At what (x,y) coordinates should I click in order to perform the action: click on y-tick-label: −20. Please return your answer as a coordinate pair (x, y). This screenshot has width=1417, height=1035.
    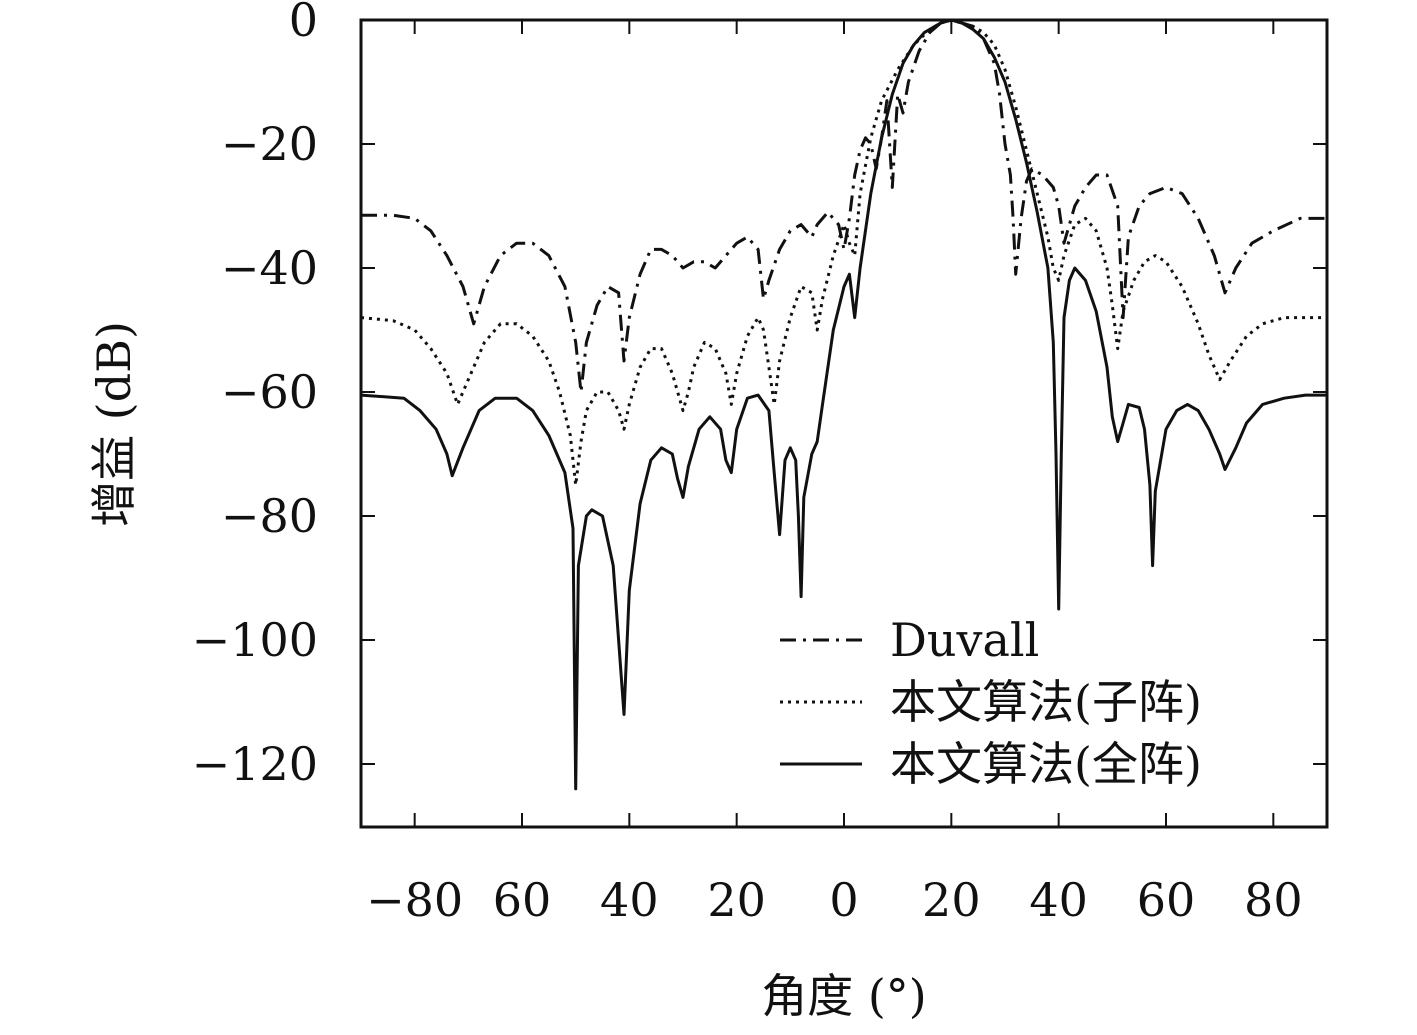
    Looking at the image, I should click on (269, 144).